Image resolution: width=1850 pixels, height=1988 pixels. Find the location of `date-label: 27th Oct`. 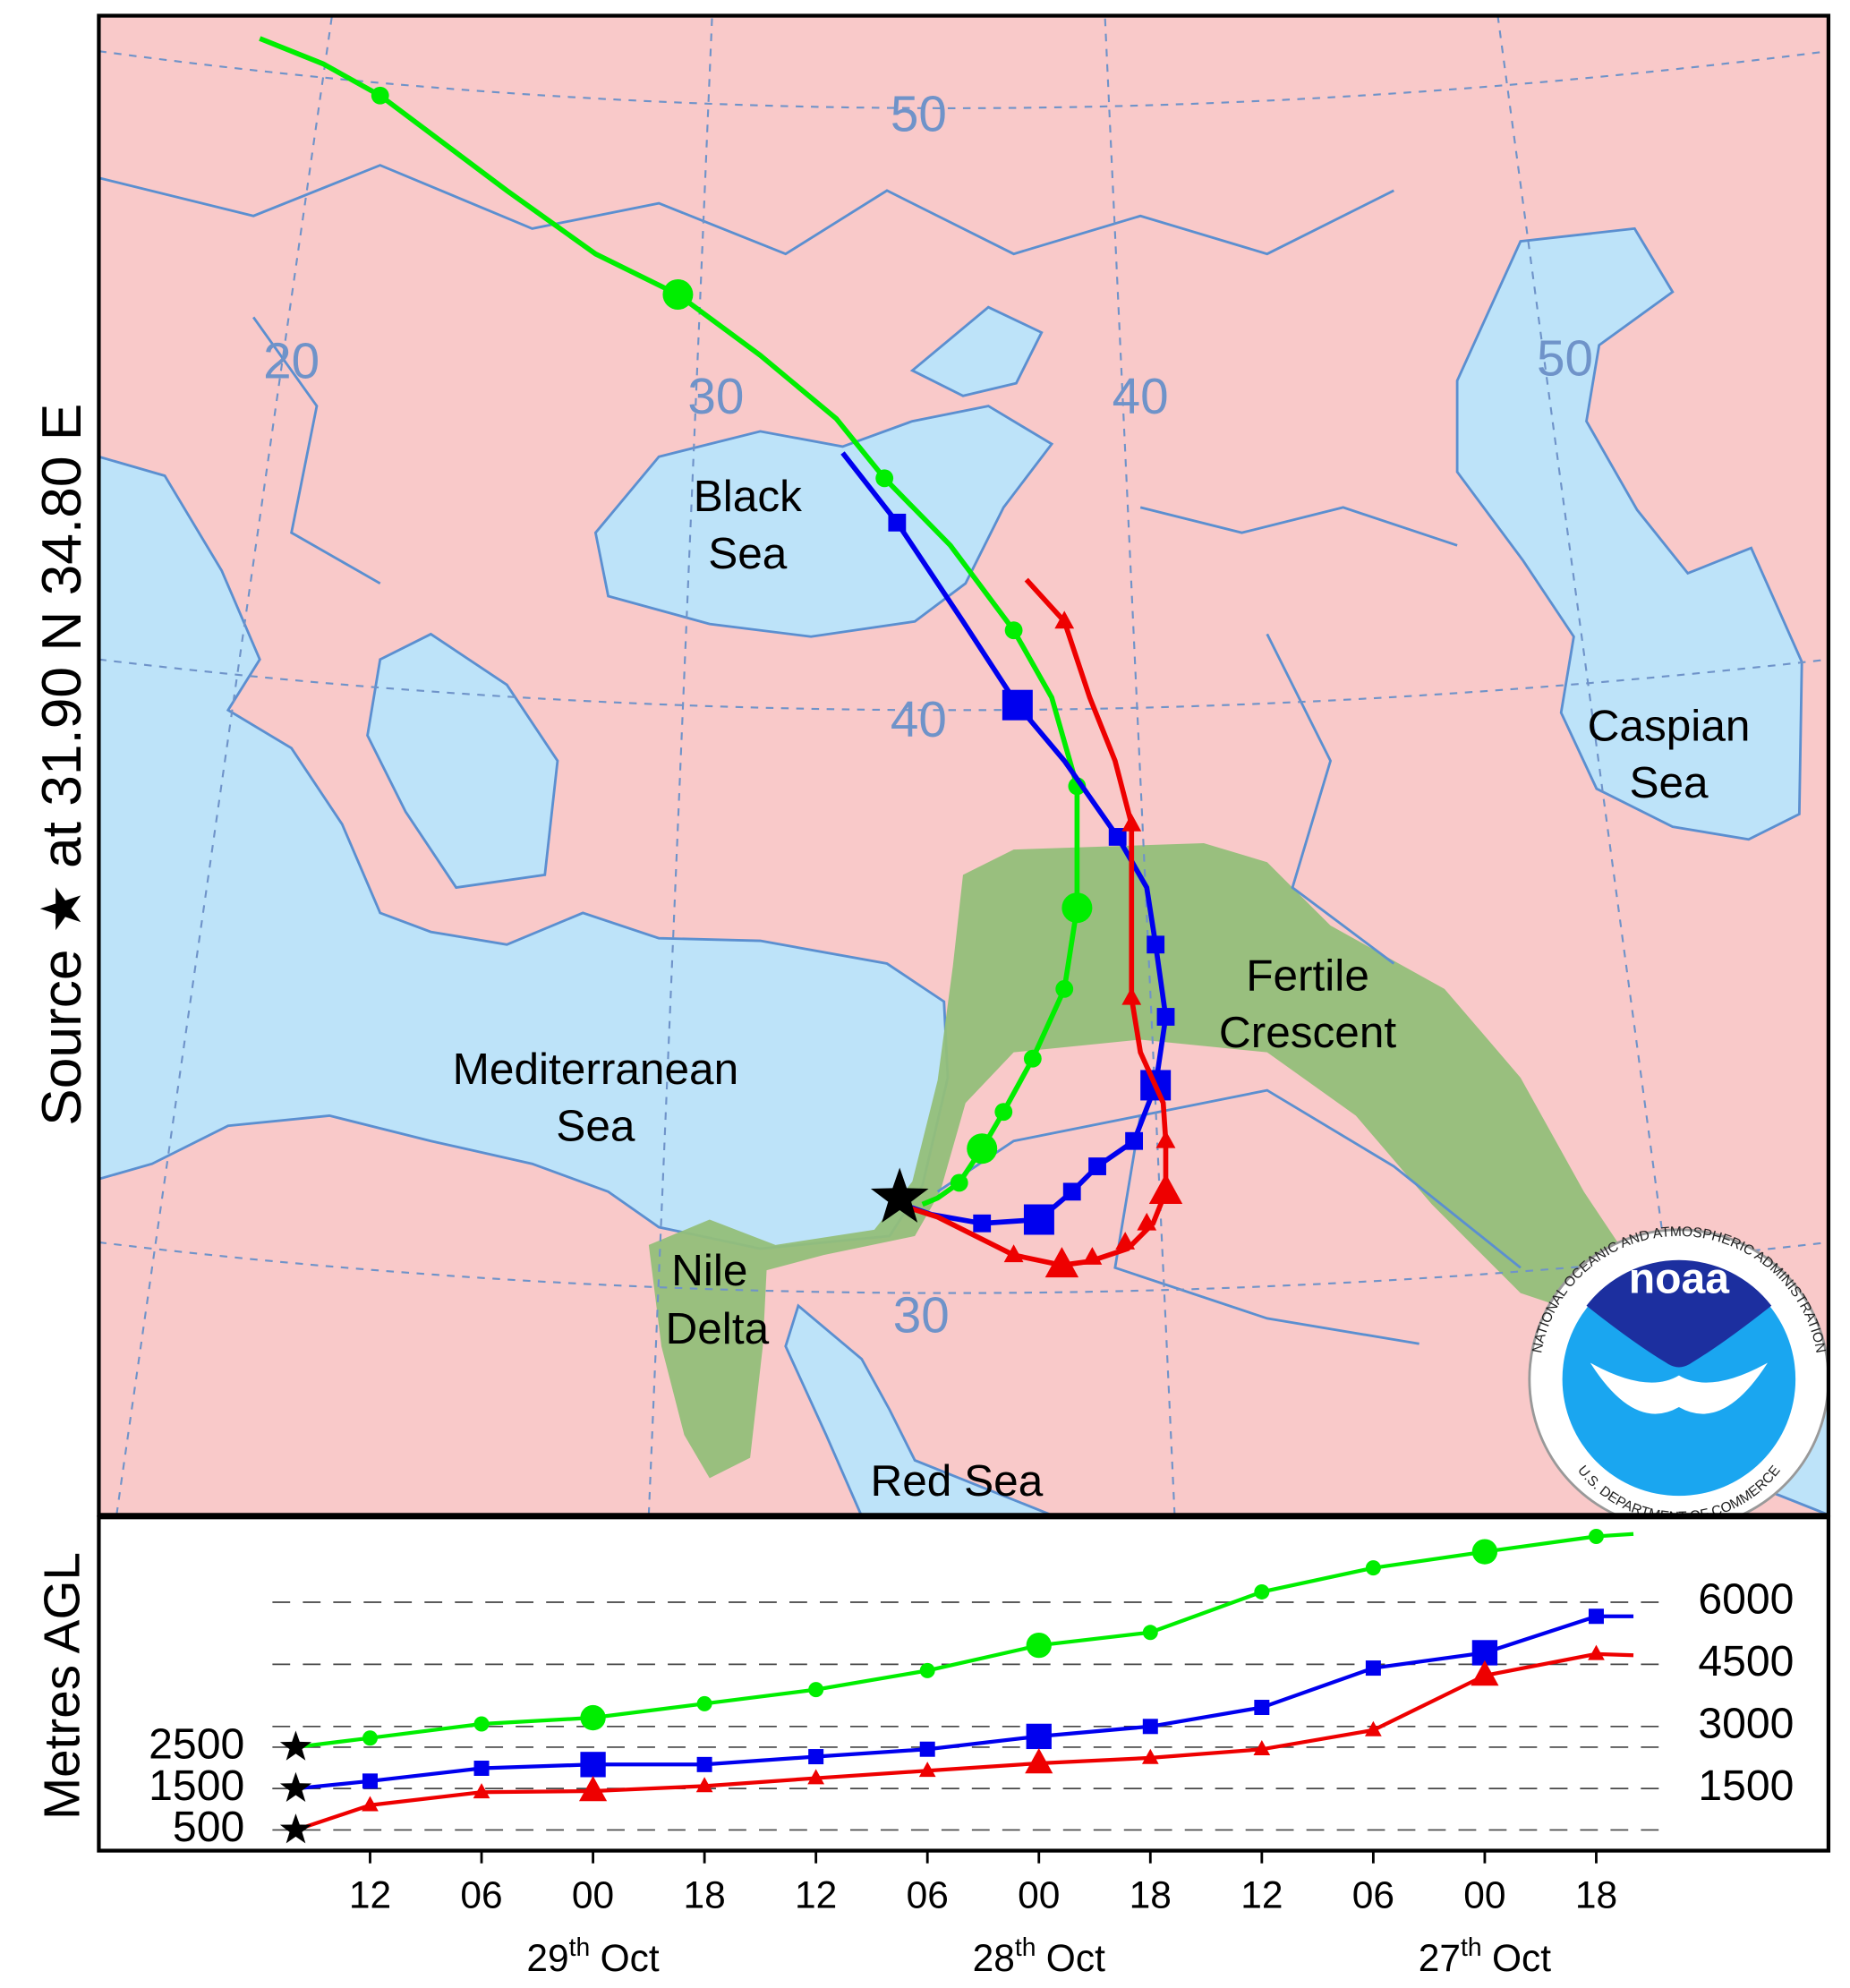

date-label: 27th Oct is located at coordinates (1485, 1956).